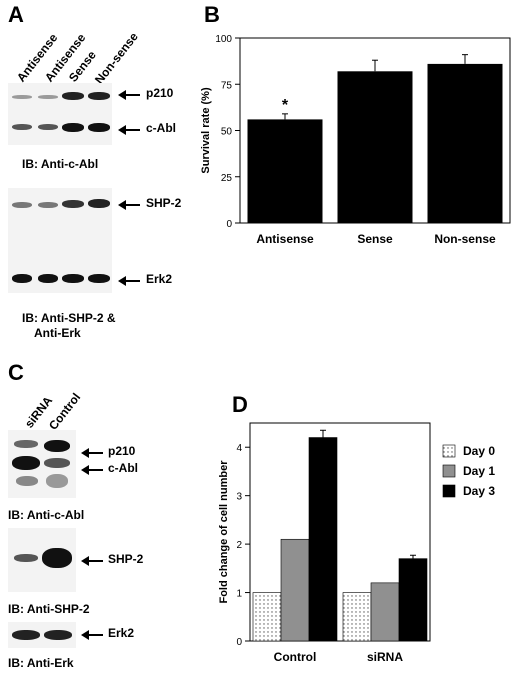  What do you see at coordinates (126, 559) in the screenshot?
I see `band-label-c-shp2: SHP-2` at bounding box center [126, 559].